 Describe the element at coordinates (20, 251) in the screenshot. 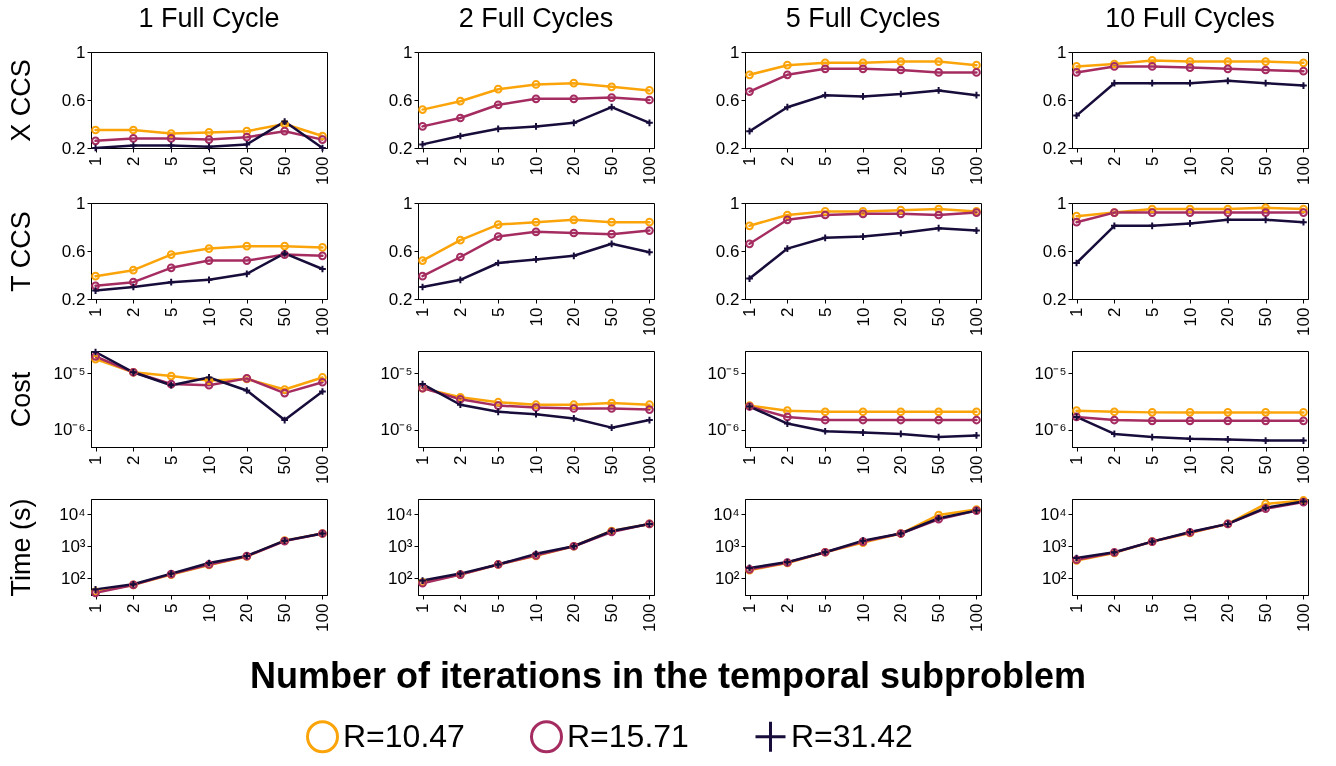

I see `y-axis-title: T CCS` at that location.